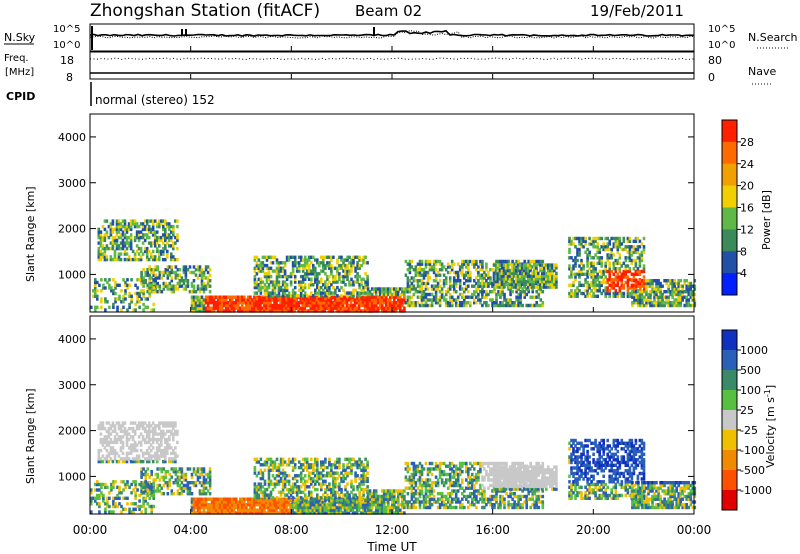 The width and height of the screenshot is (800, 554). What do you see at coordinates (729, 262) in the screenshot?
I see `colorbar-segment` at bounding box center [729, 262].